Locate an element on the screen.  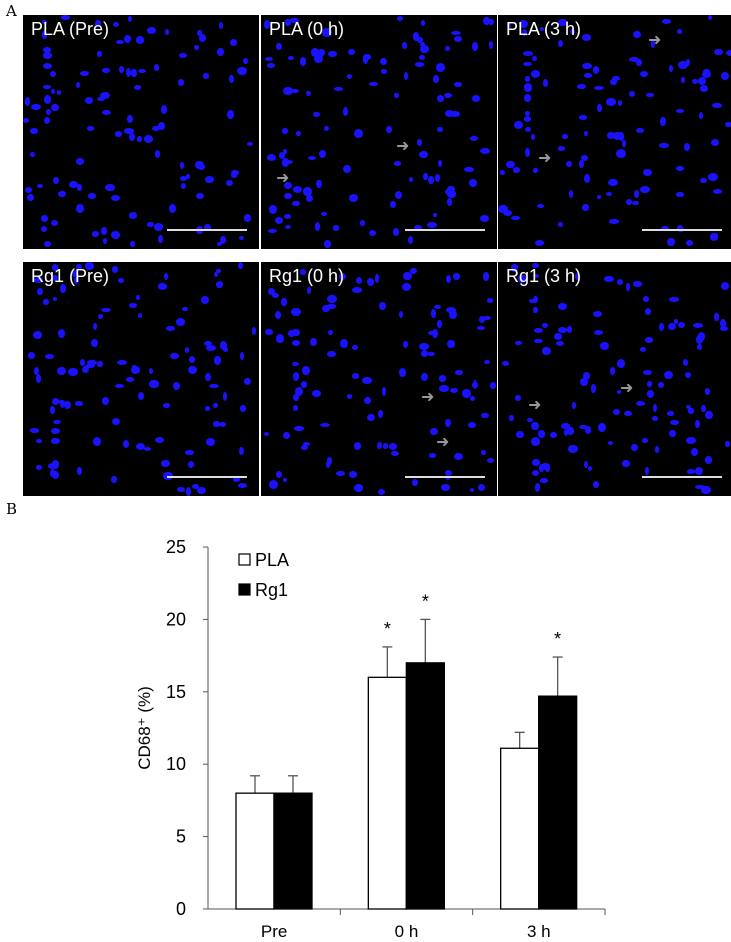
panel-a-label: A is located at coordinates (11, 11).